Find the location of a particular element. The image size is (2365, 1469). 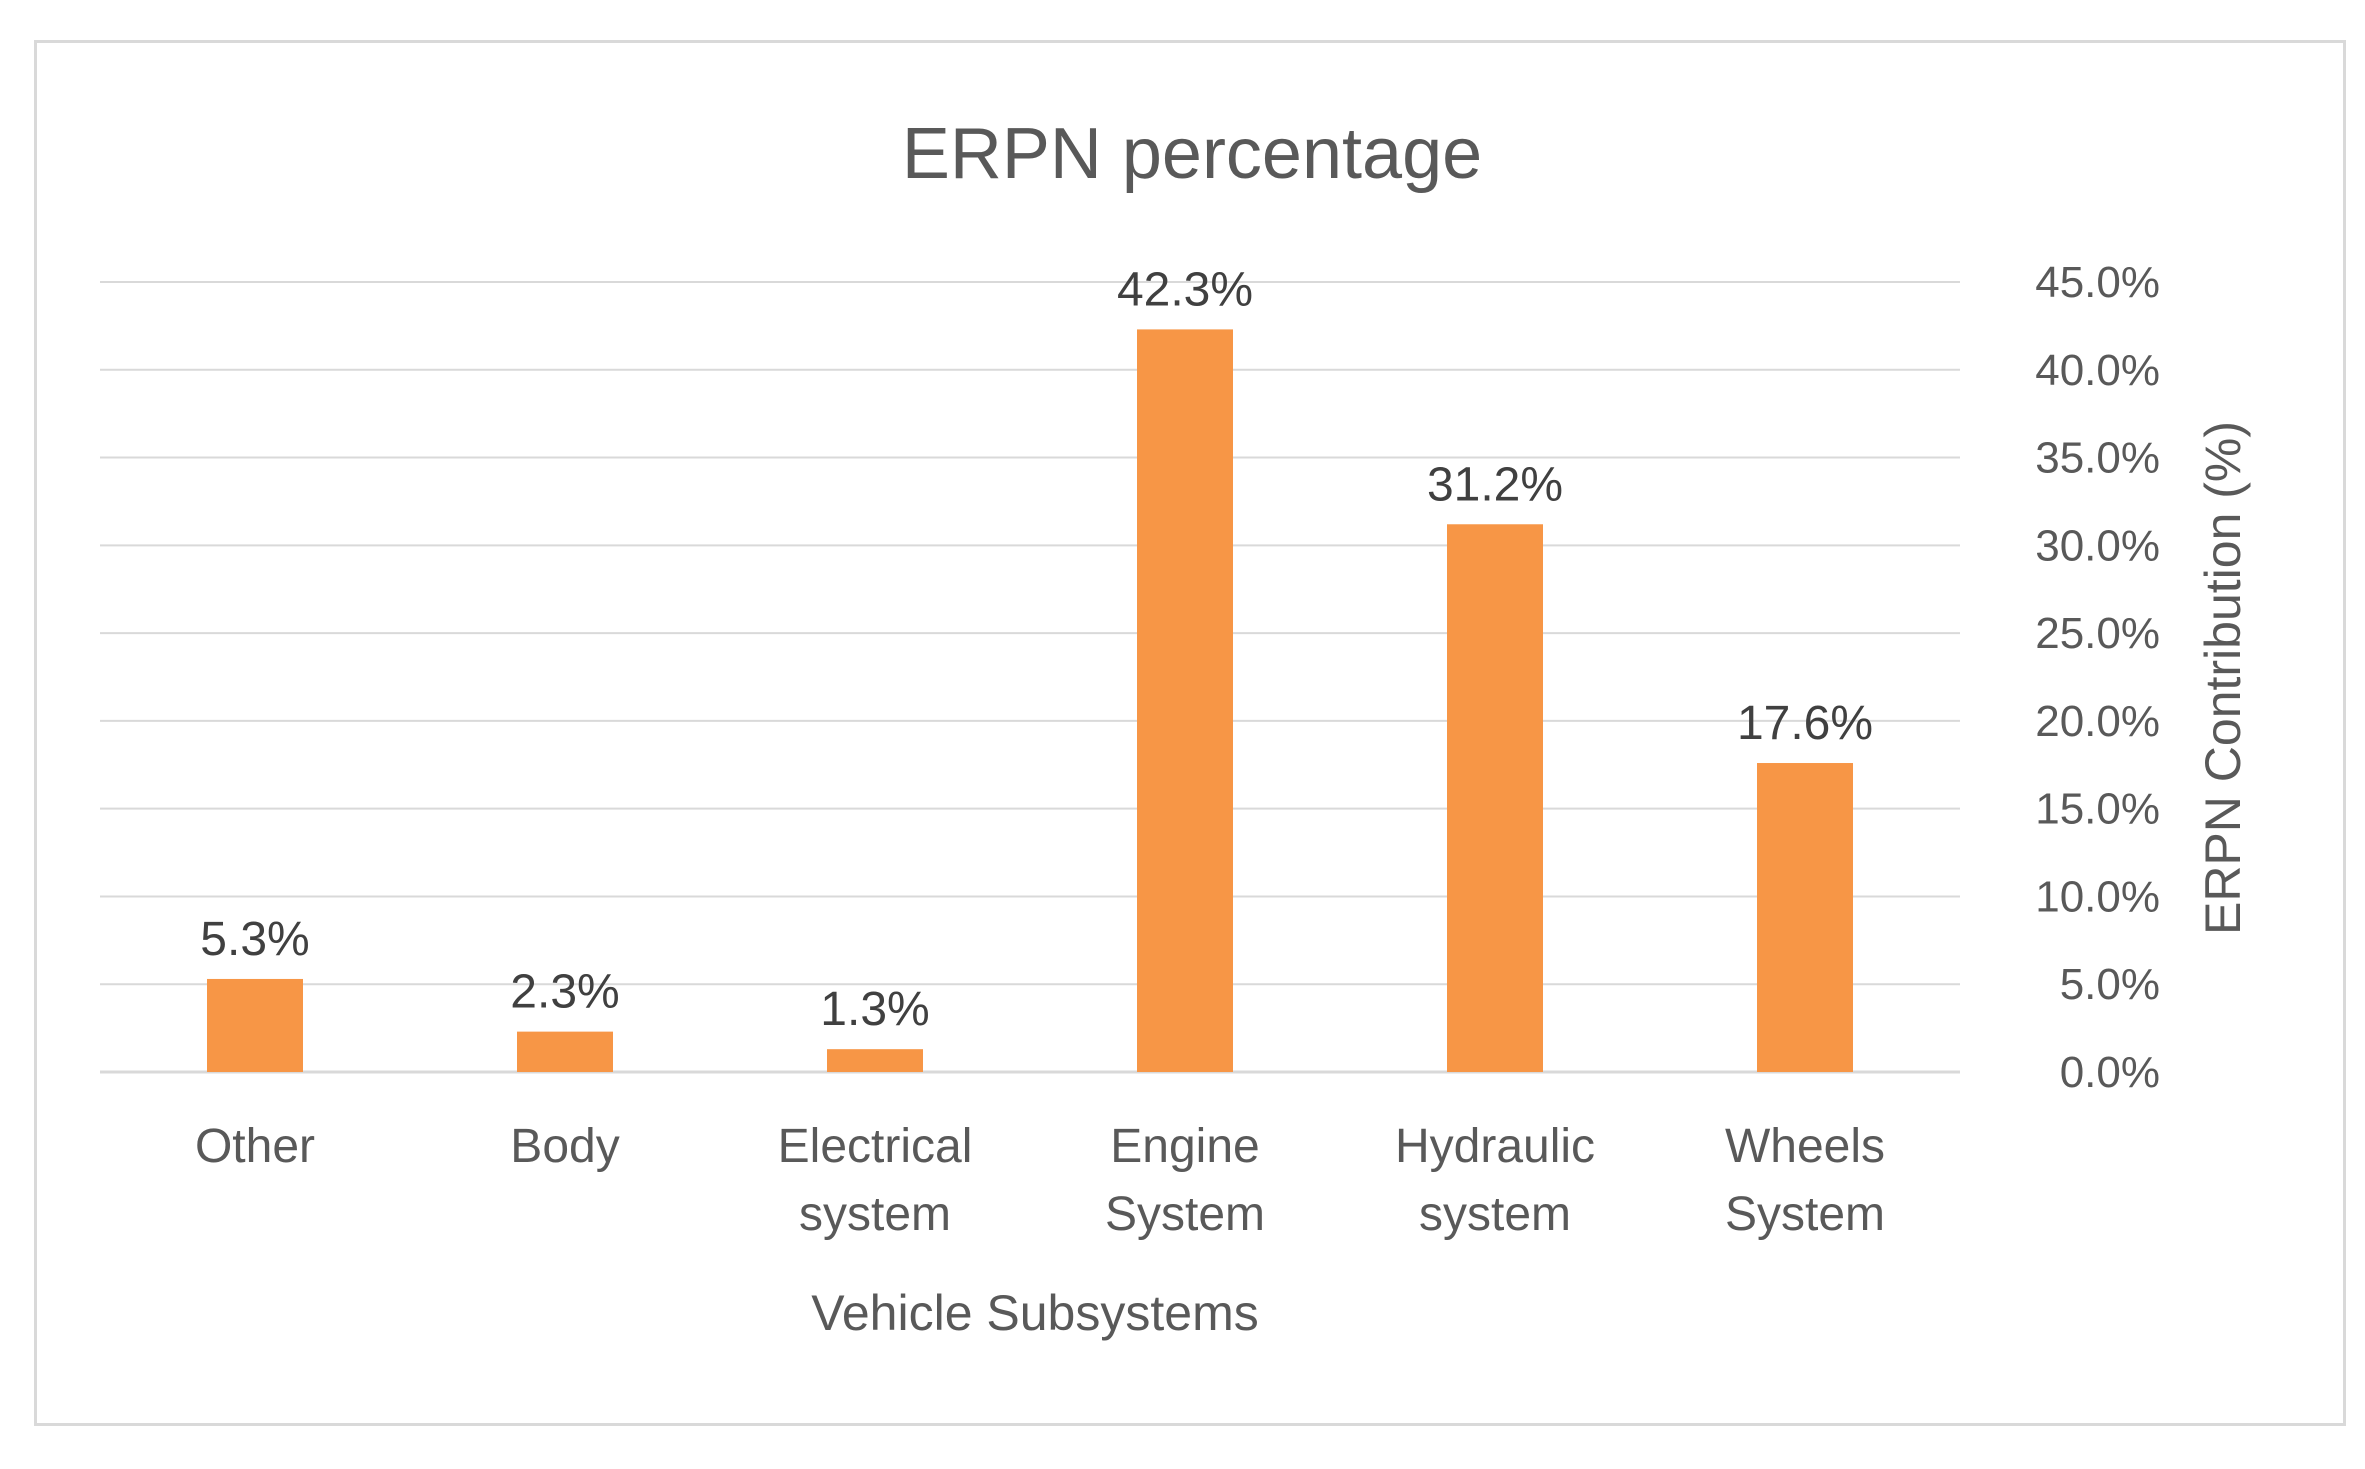

y-tick-label: 5.0% is located at coordinates (2110, 984).